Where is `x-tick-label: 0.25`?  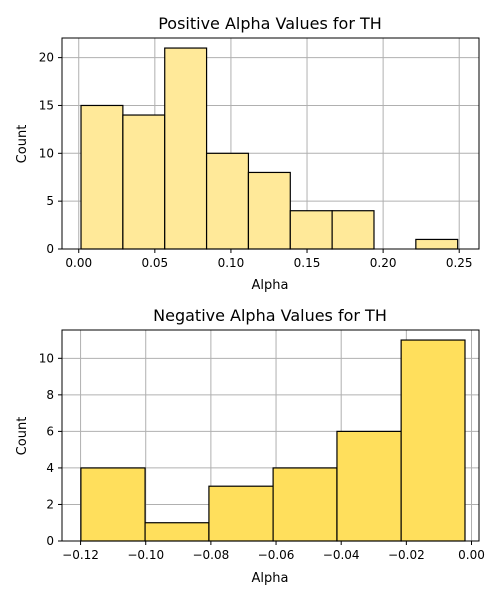 x-tick-label: 0.25 is located at coordinates (459, 263).